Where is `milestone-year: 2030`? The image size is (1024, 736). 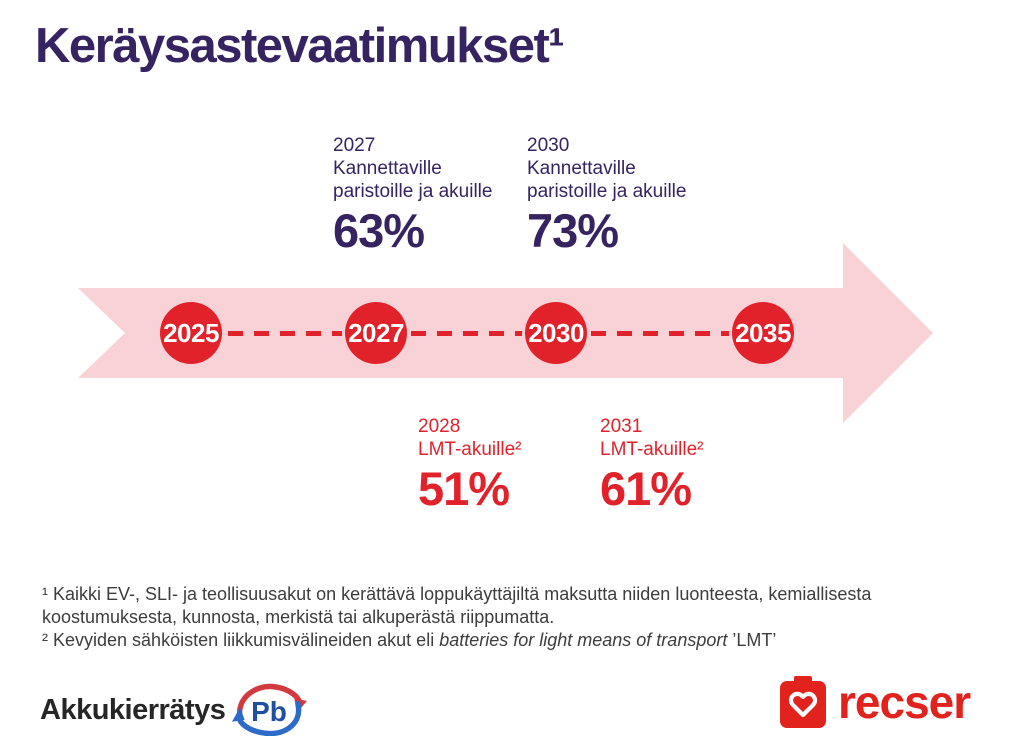 milestone-year: 2030 is located at coordinates (548, 145).